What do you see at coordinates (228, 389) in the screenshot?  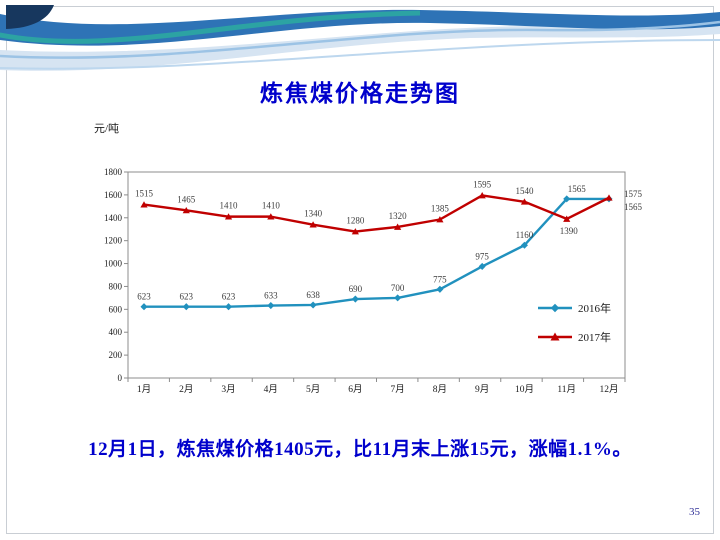 I see `x-tick-label: 3月` at bounding box center [228, 389].